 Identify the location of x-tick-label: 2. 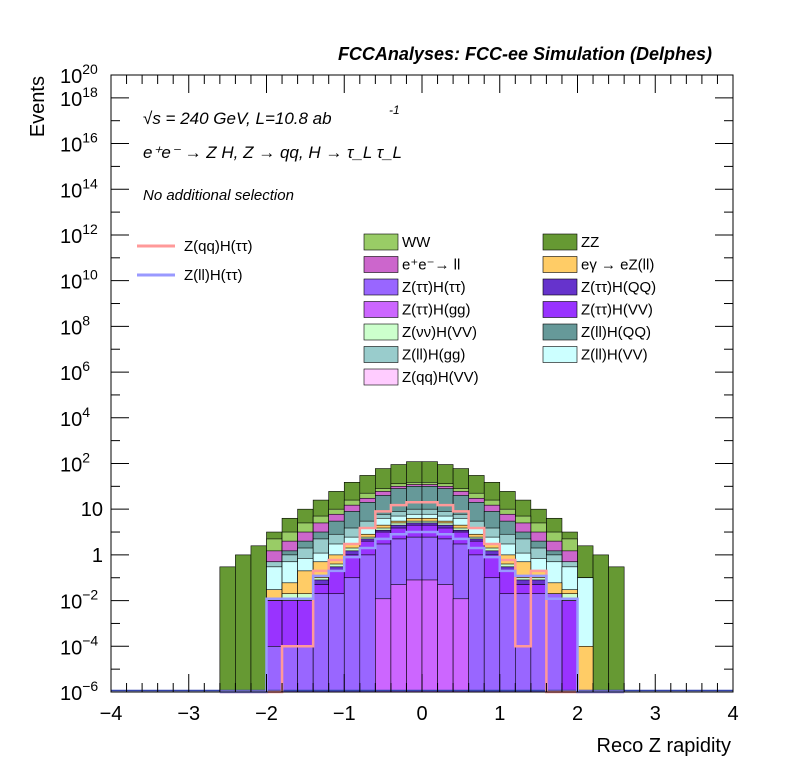
(577, 714).